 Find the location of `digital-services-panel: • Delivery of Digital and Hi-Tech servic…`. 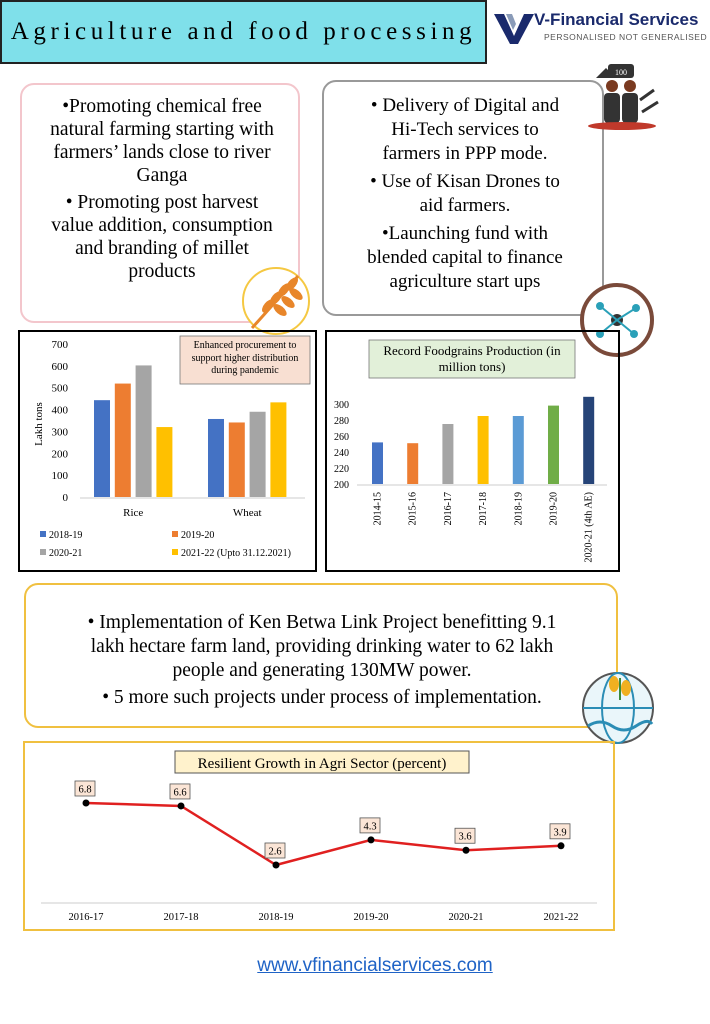

digital-services-panel: • Delivery of Digital and Hi-Tech servic… is located at coordinates (463, 198).